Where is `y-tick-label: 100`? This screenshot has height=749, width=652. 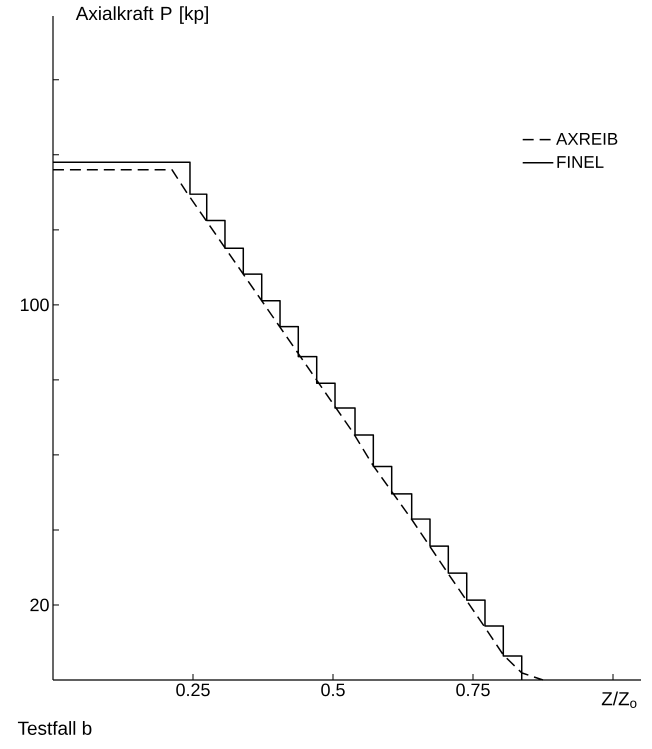 y-tick-label: 100 is located at coordinates (34, 305).